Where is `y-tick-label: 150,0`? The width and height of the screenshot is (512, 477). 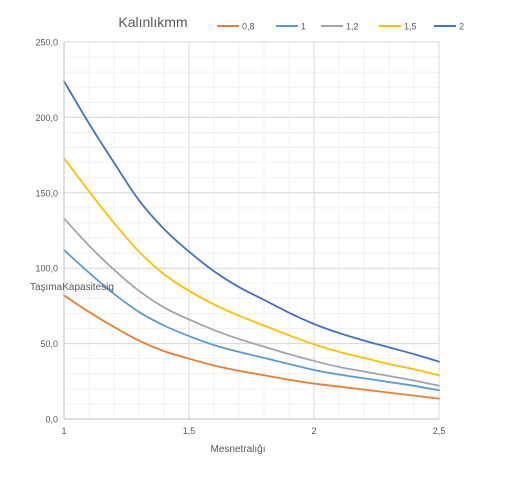 y-tick-label: 150,0 is located at coordinates (46, 193).